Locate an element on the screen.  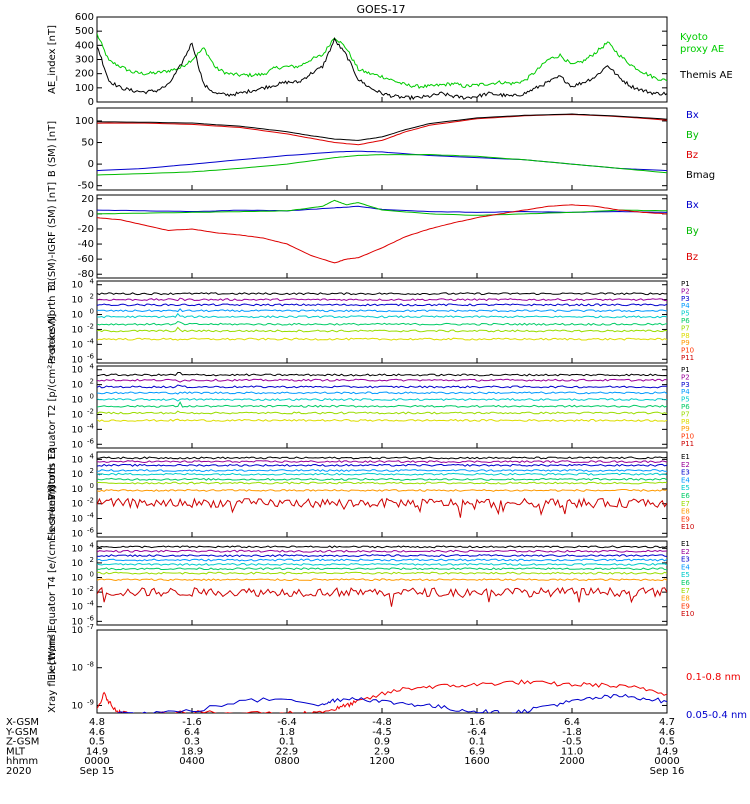
legend-6-7-0: E8 is located at coordinates (685, 599).